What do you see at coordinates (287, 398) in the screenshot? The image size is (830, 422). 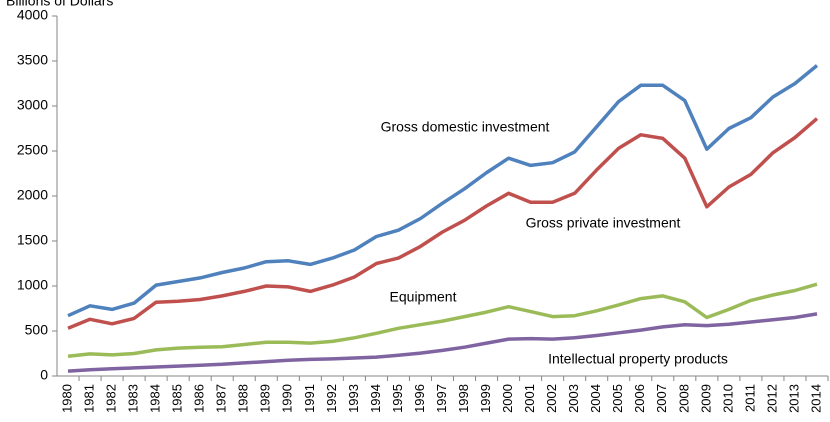 I see `x-tick-label: 1990` at bounding box center [287, 398].